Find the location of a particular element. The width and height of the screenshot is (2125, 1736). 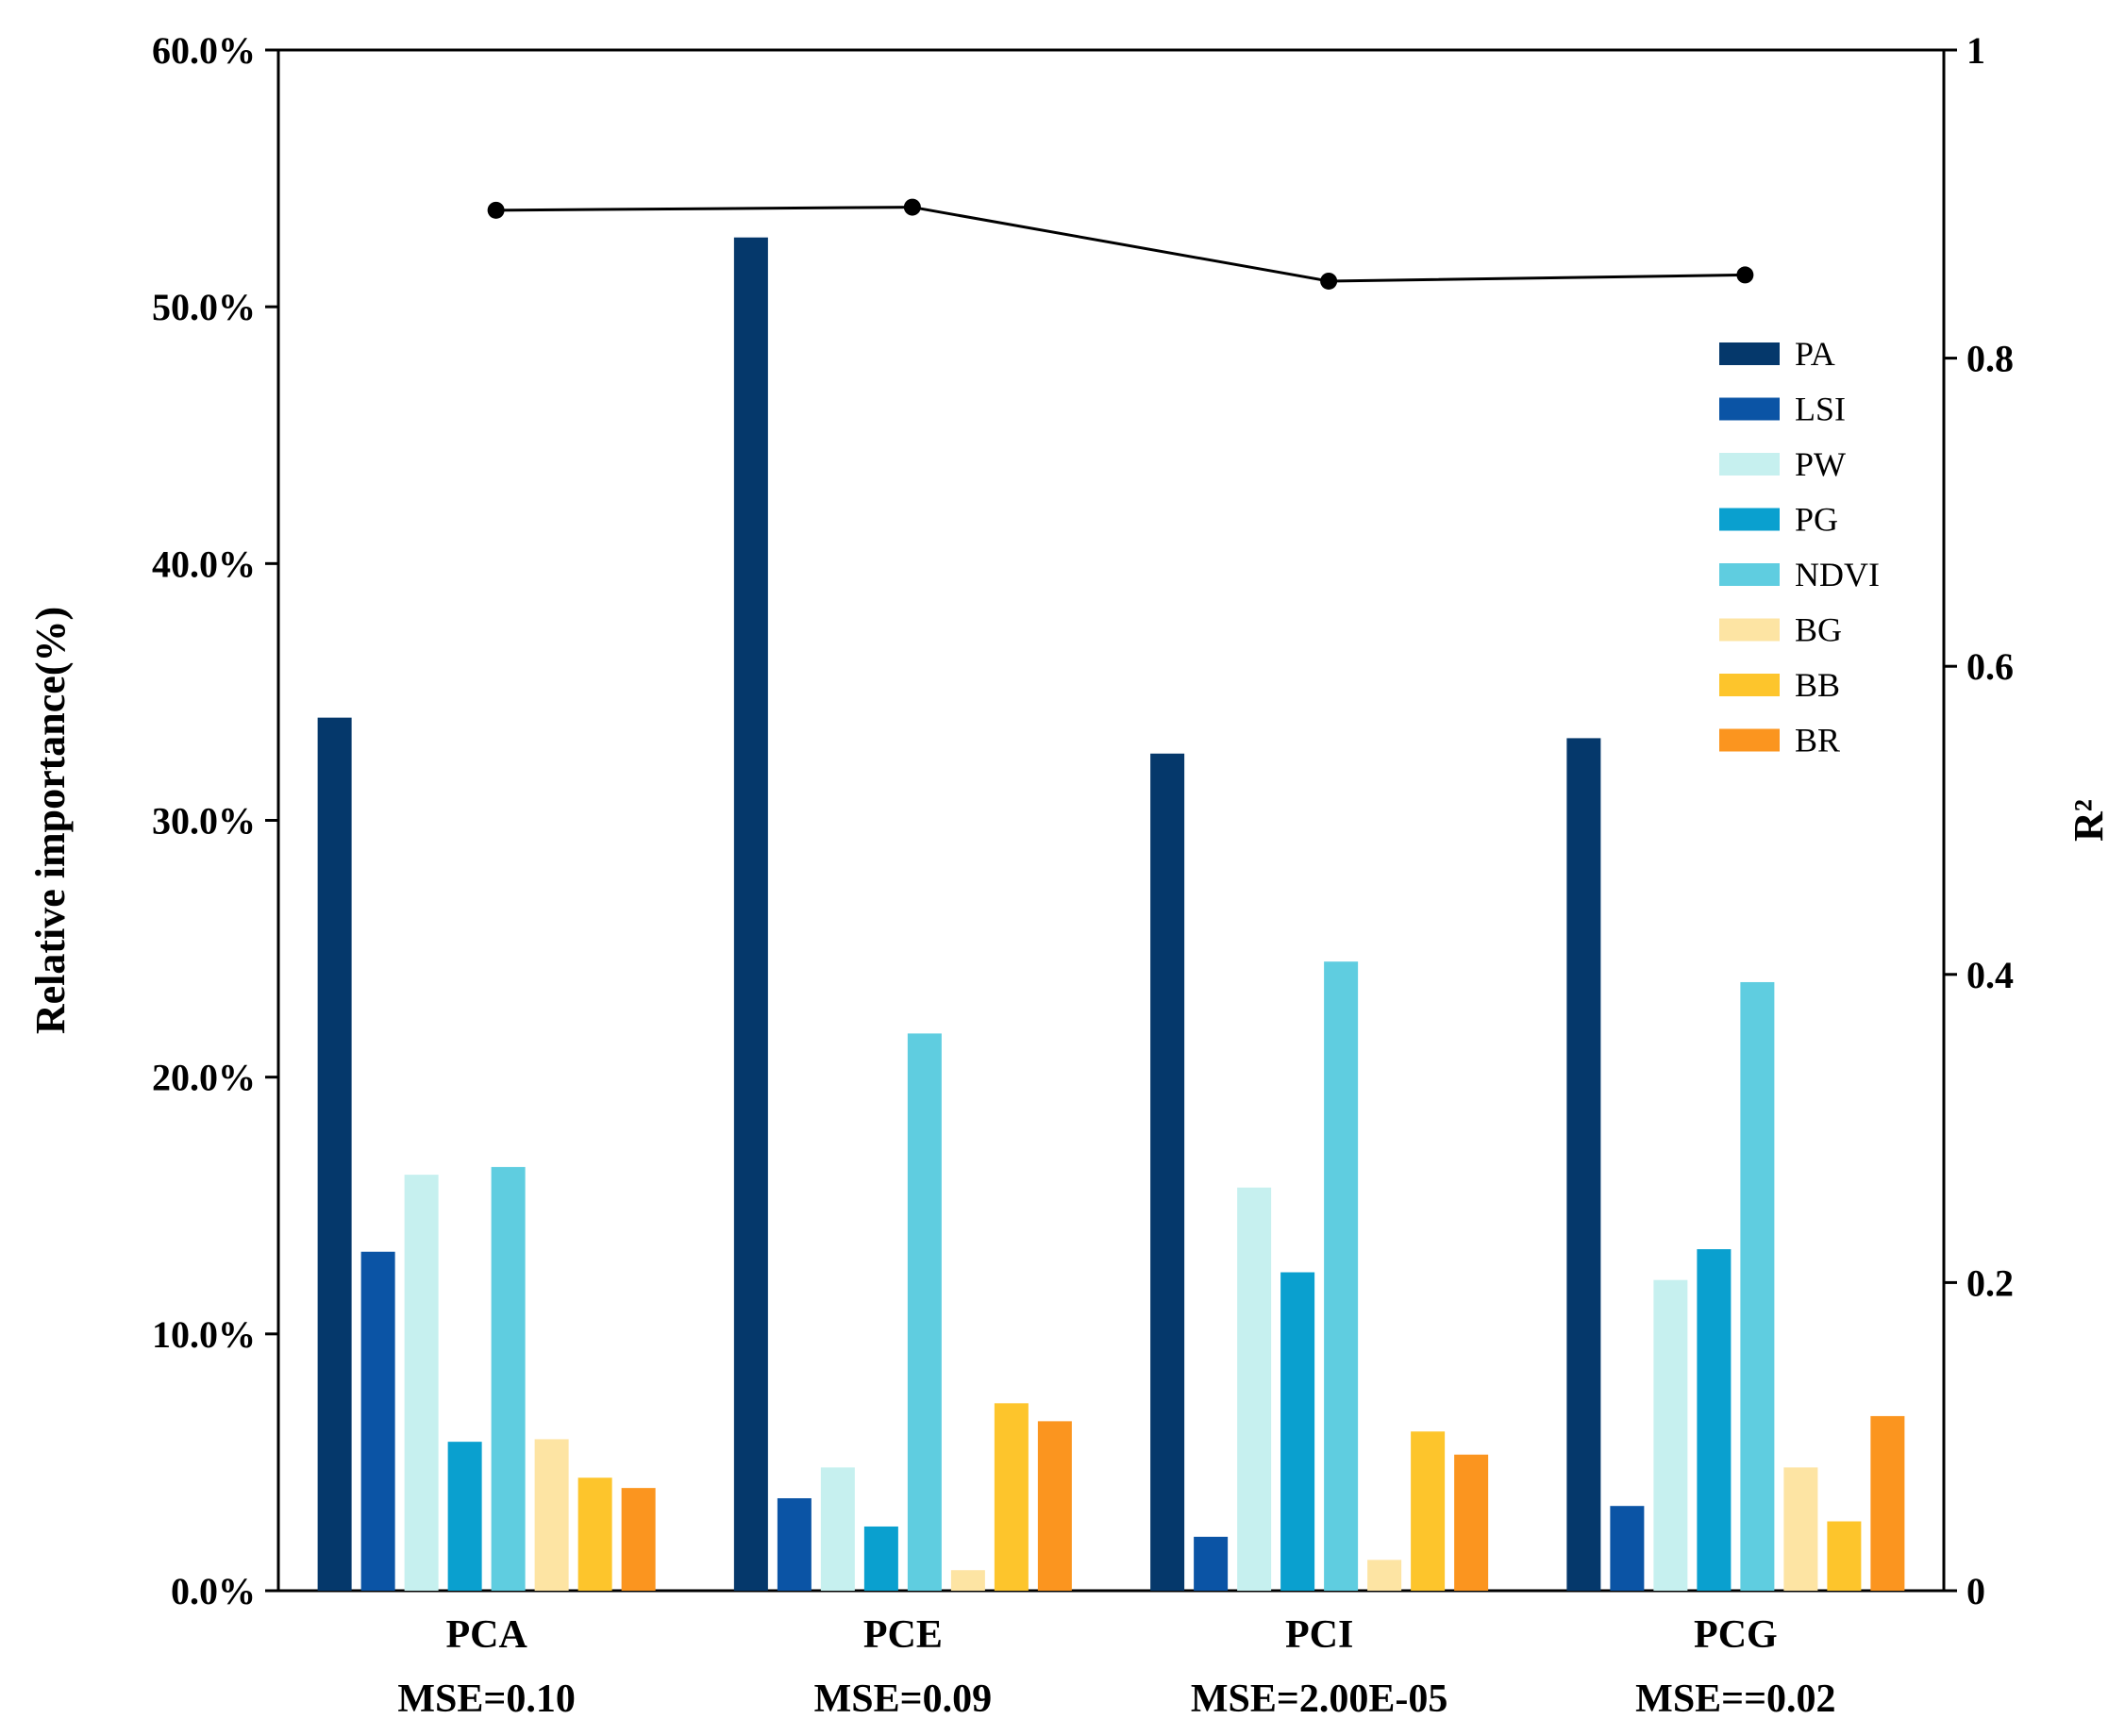

y2-tick-label: 0.6 is located at coordinates (1990, 666).